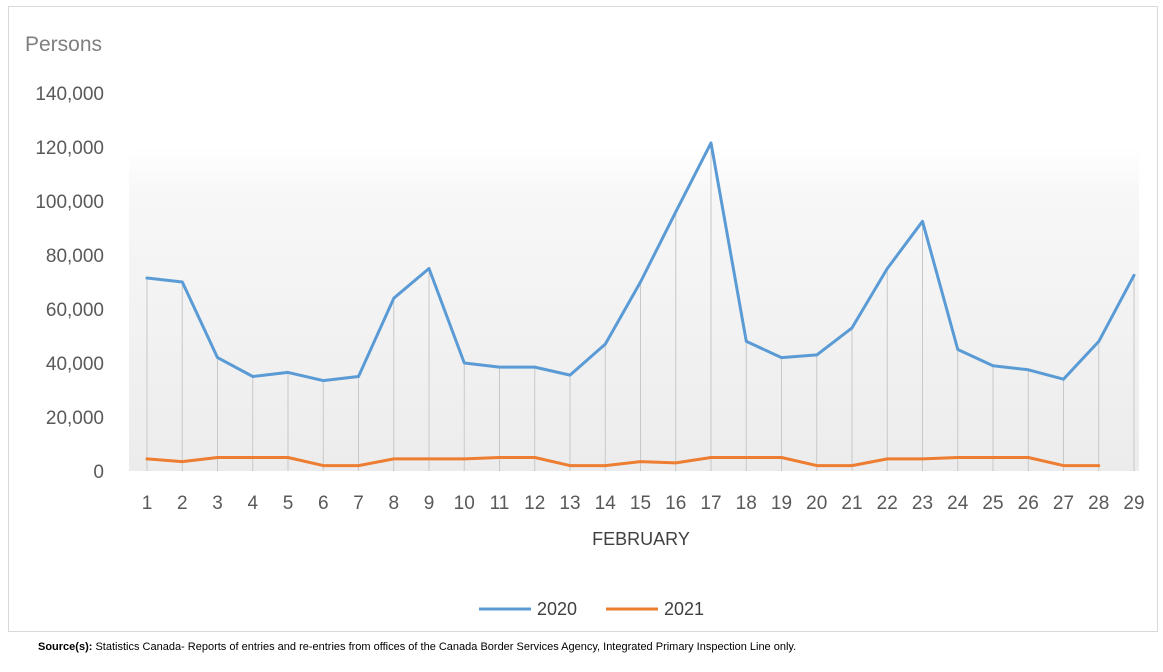 Image resolution: width=1163 pixels, height=672 pixels. Describe the element at coordinates (147, 503) in the screenshot. I see `x-tick-label: 1` at that location.